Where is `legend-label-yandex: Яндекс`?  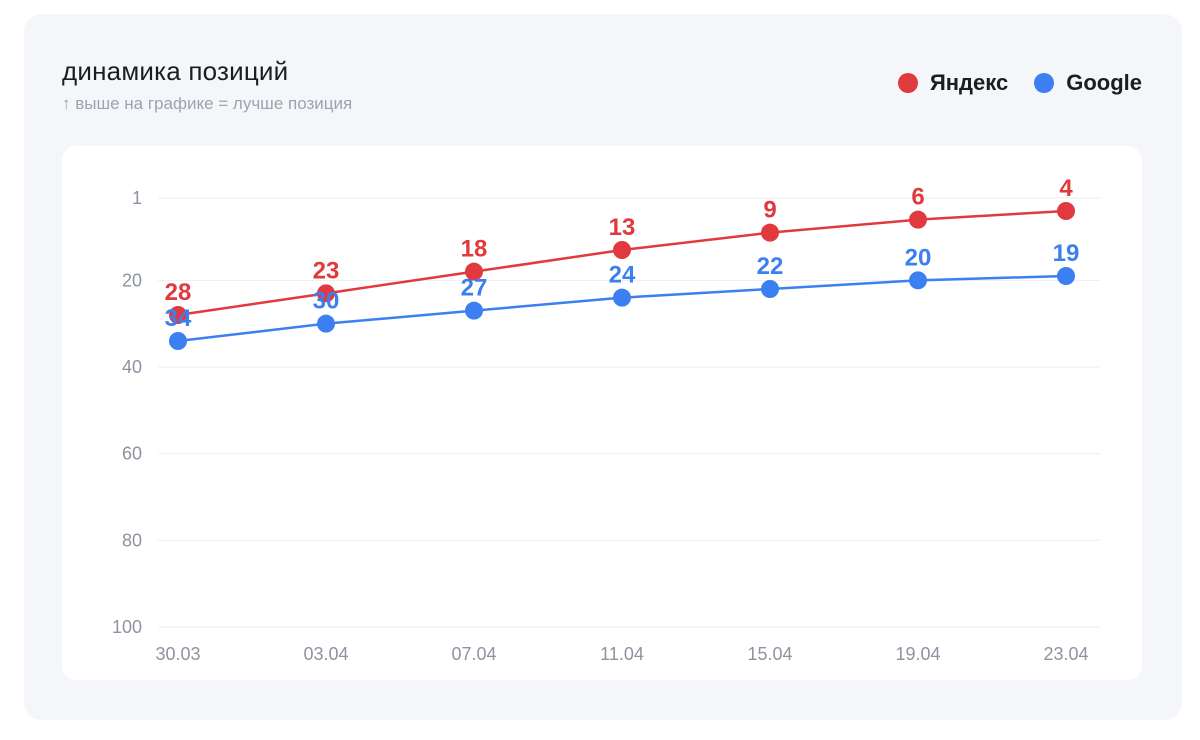 legend-label-yandex: Яндекс is located at coordinates (969, 82).